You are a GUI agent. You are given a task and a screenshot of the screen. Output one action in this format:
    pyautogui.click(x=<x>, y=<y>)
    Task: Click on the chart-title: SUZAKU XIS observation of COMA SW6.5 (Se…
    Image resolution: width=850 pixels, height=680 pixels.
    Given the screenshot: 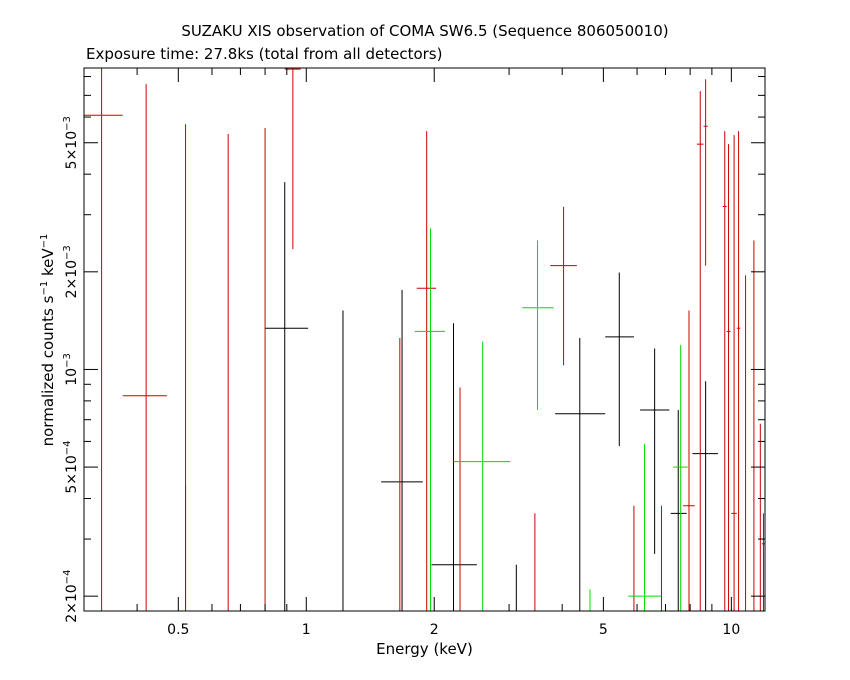 What is the action you would take?
    pyautogui.click(x=425, y=31)
    